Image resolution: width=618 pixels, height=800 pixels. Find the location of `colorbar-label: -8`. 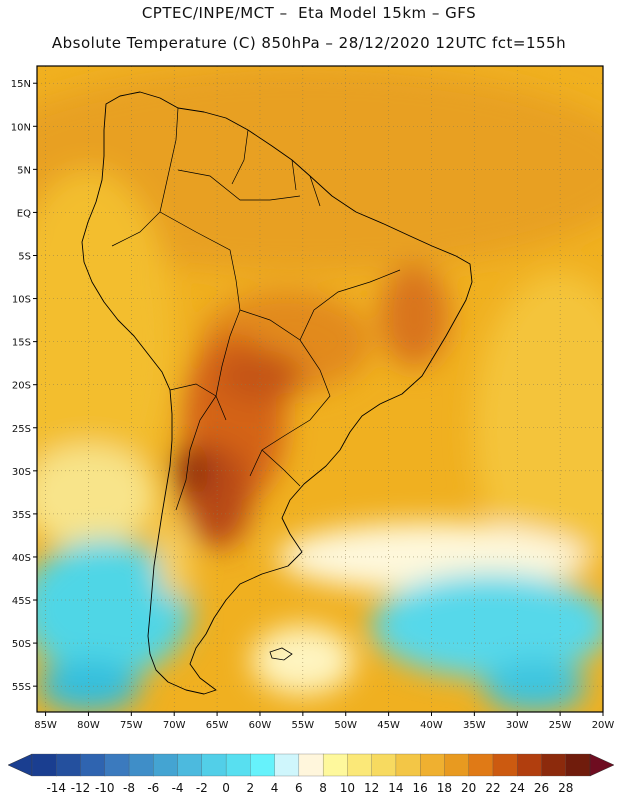

colorbar-label: -8 is located at coordinates (129, 788).